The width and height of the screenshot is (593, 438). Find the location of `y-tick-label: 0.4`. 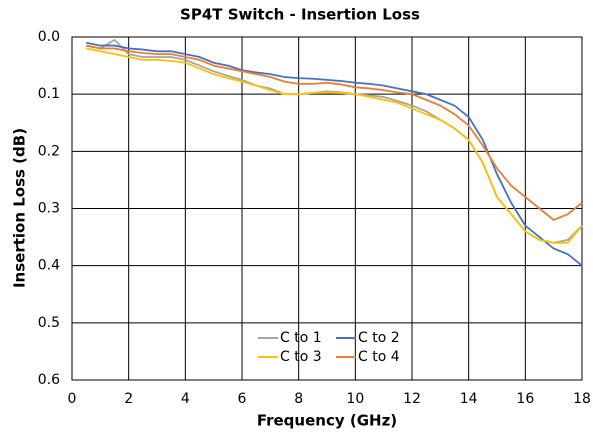

y-tick-label: 0.4 is located at coordinates (49, 266).